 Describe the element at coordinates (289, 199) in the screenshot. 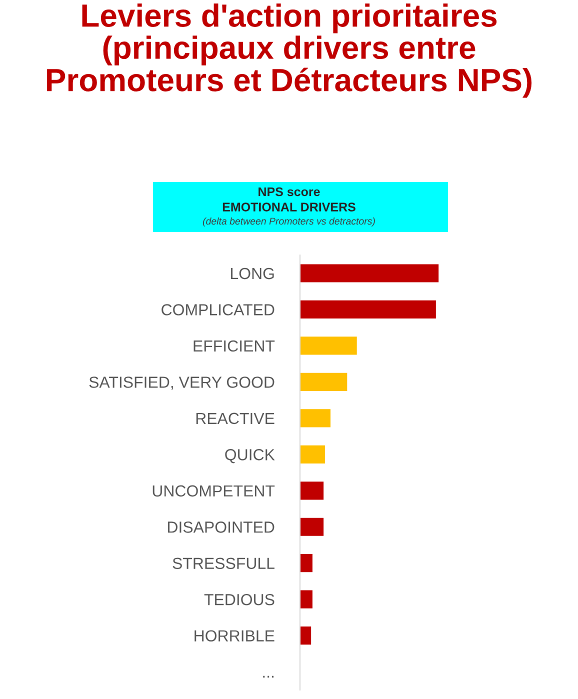

I see `chart-subtitle: NPS score EMOTIONAL DRIVERS` at that location.